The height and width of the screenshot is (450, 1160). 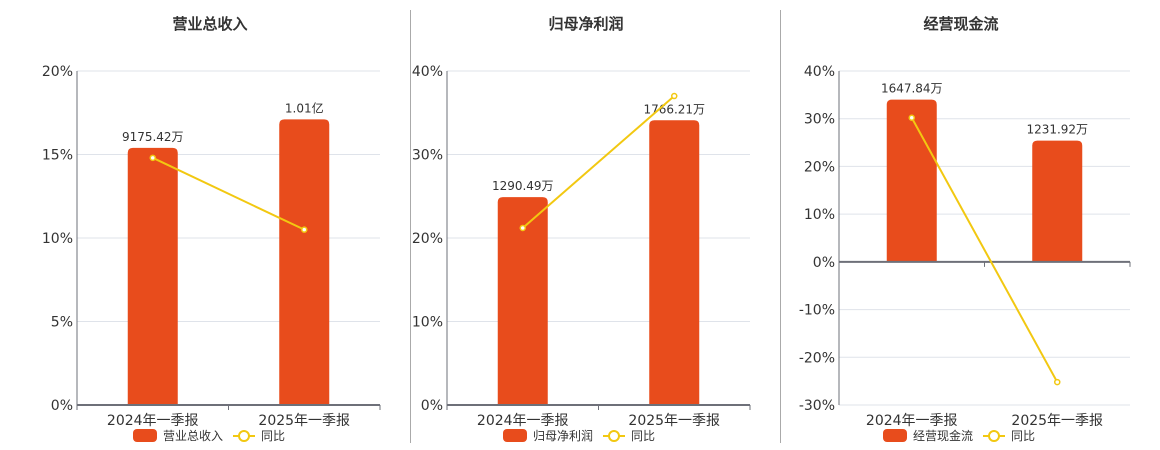 I want to click on bar-value-label: 9175.42万, so click(x=153, y=137).